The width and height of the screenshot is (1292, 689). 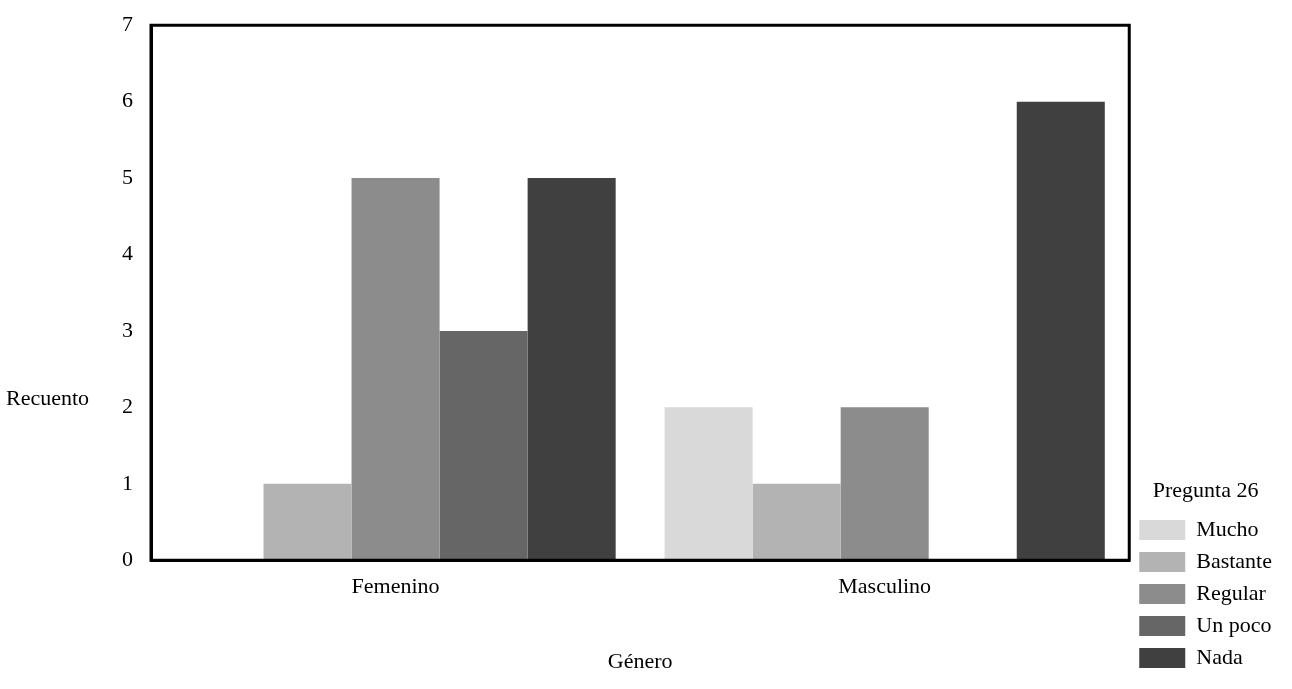 I want to click on y-tick-label: 4, so click(x=127, y=253).